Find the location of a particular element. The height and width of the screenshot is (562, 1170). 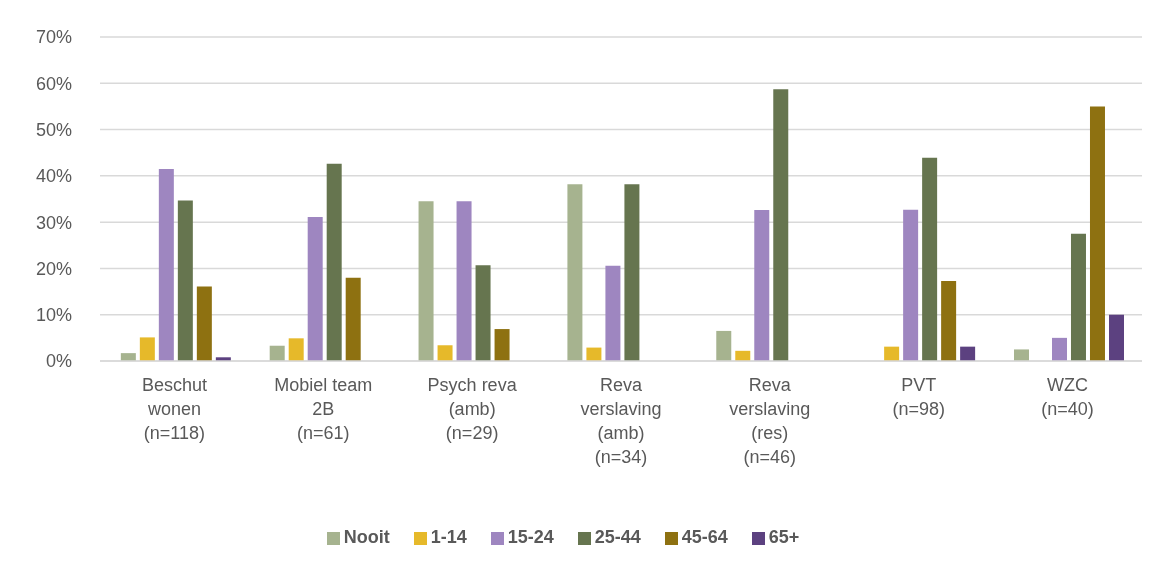

x-tick-label: Psych reva (amb) (n=29) is located at coordinates (472, 409).